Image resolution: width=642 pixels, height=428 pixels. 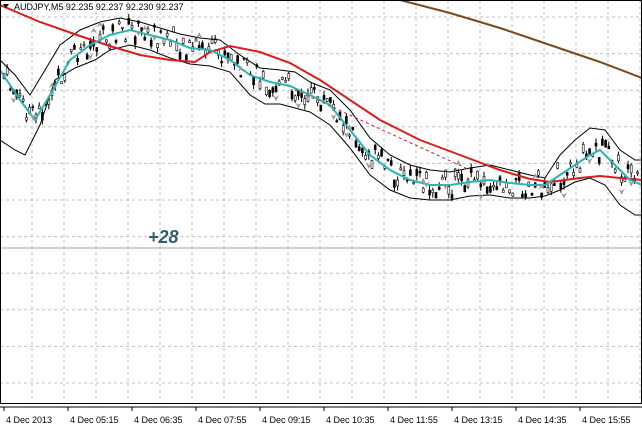 I want to click on time-label: 4 Dec 07:55, so click(x=222, y=420).